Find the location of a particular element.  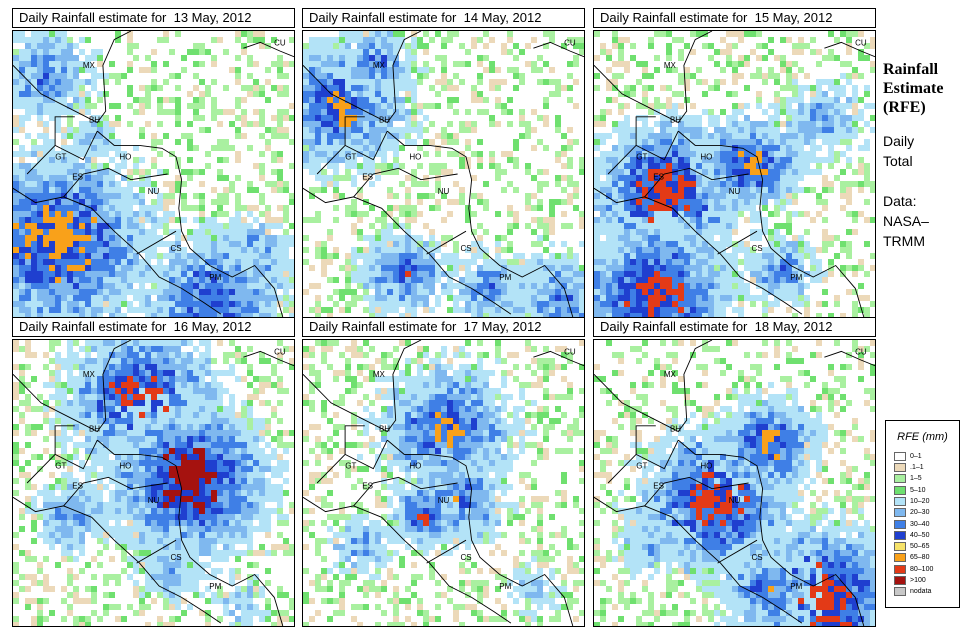

rfe-title: Rainfall Estimate (RFE) is located at coordinates (913, 88).